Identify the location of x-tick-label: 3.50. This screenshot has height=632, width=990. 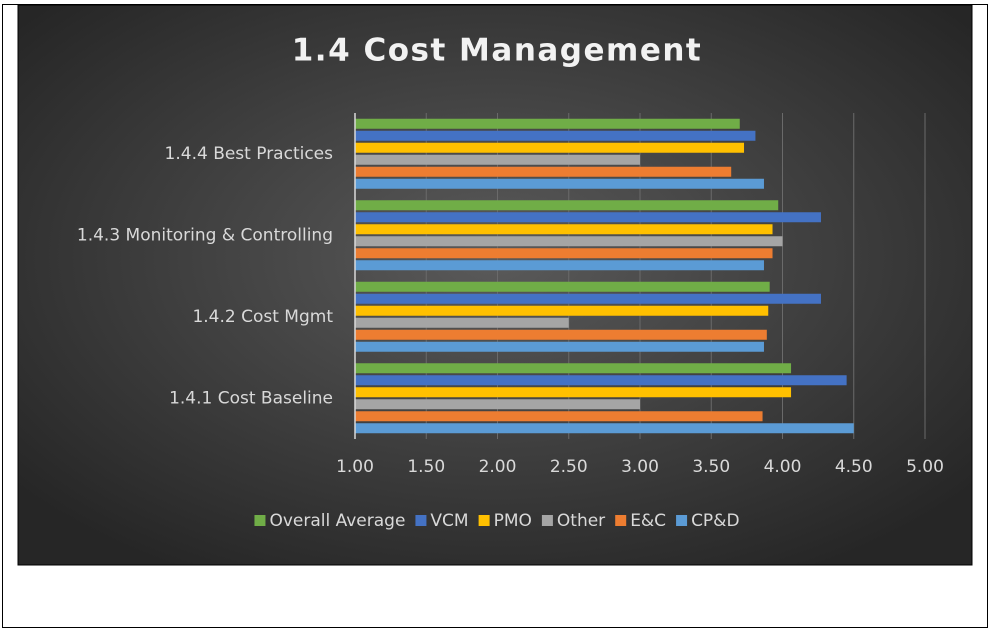
(711, 467).